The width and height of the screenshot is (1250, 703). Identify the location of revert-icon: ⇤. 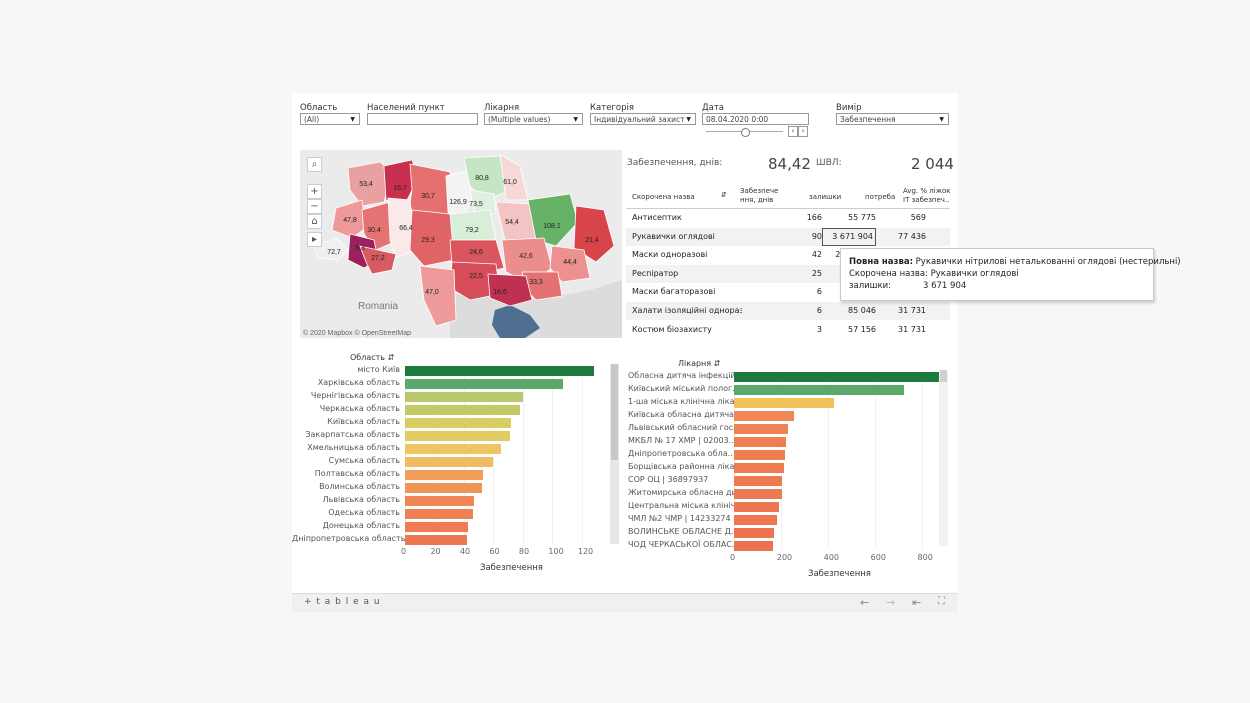
(917, 602).